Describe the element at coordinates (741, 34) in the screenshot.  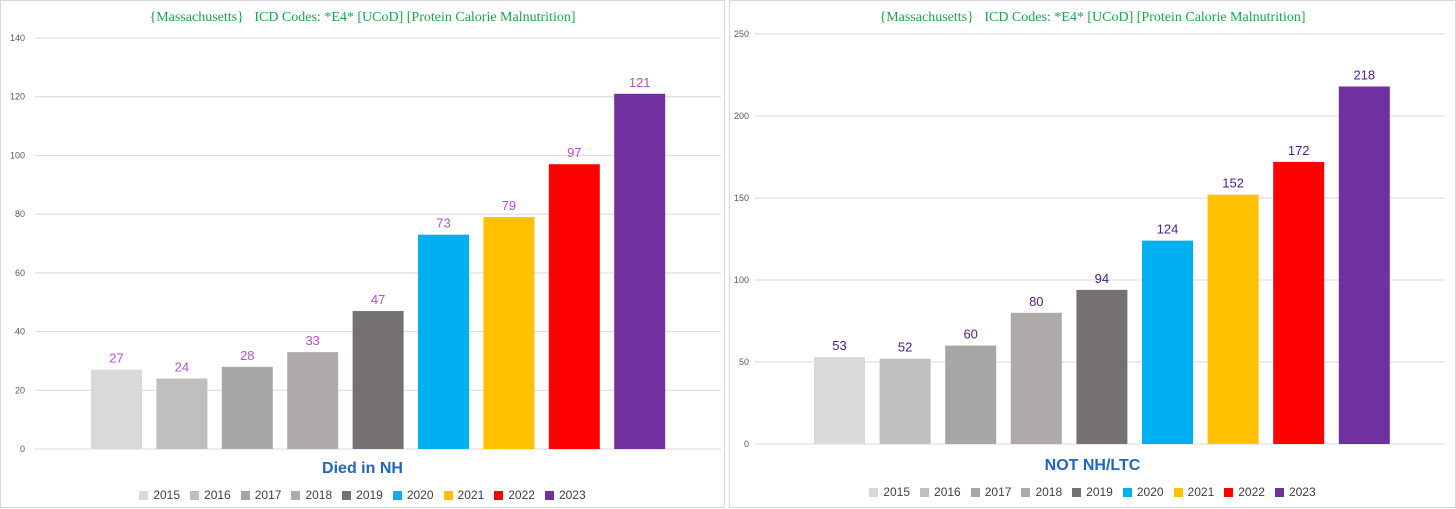
I see `y-tick-label: 250` at that location.